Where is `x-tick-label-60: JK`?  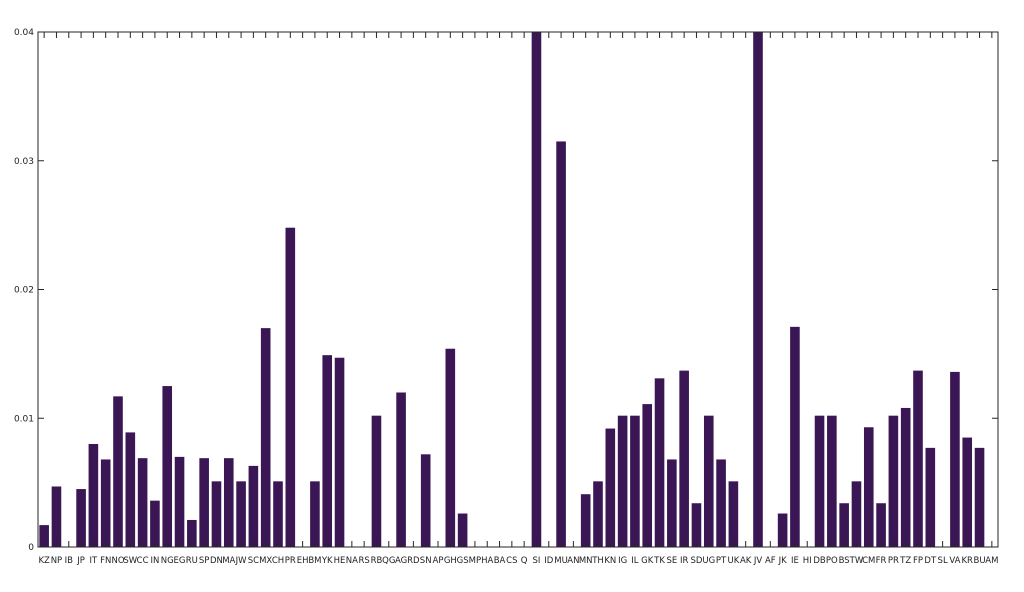
x-tick-label-60: JK is located at coordinates (783, 561).